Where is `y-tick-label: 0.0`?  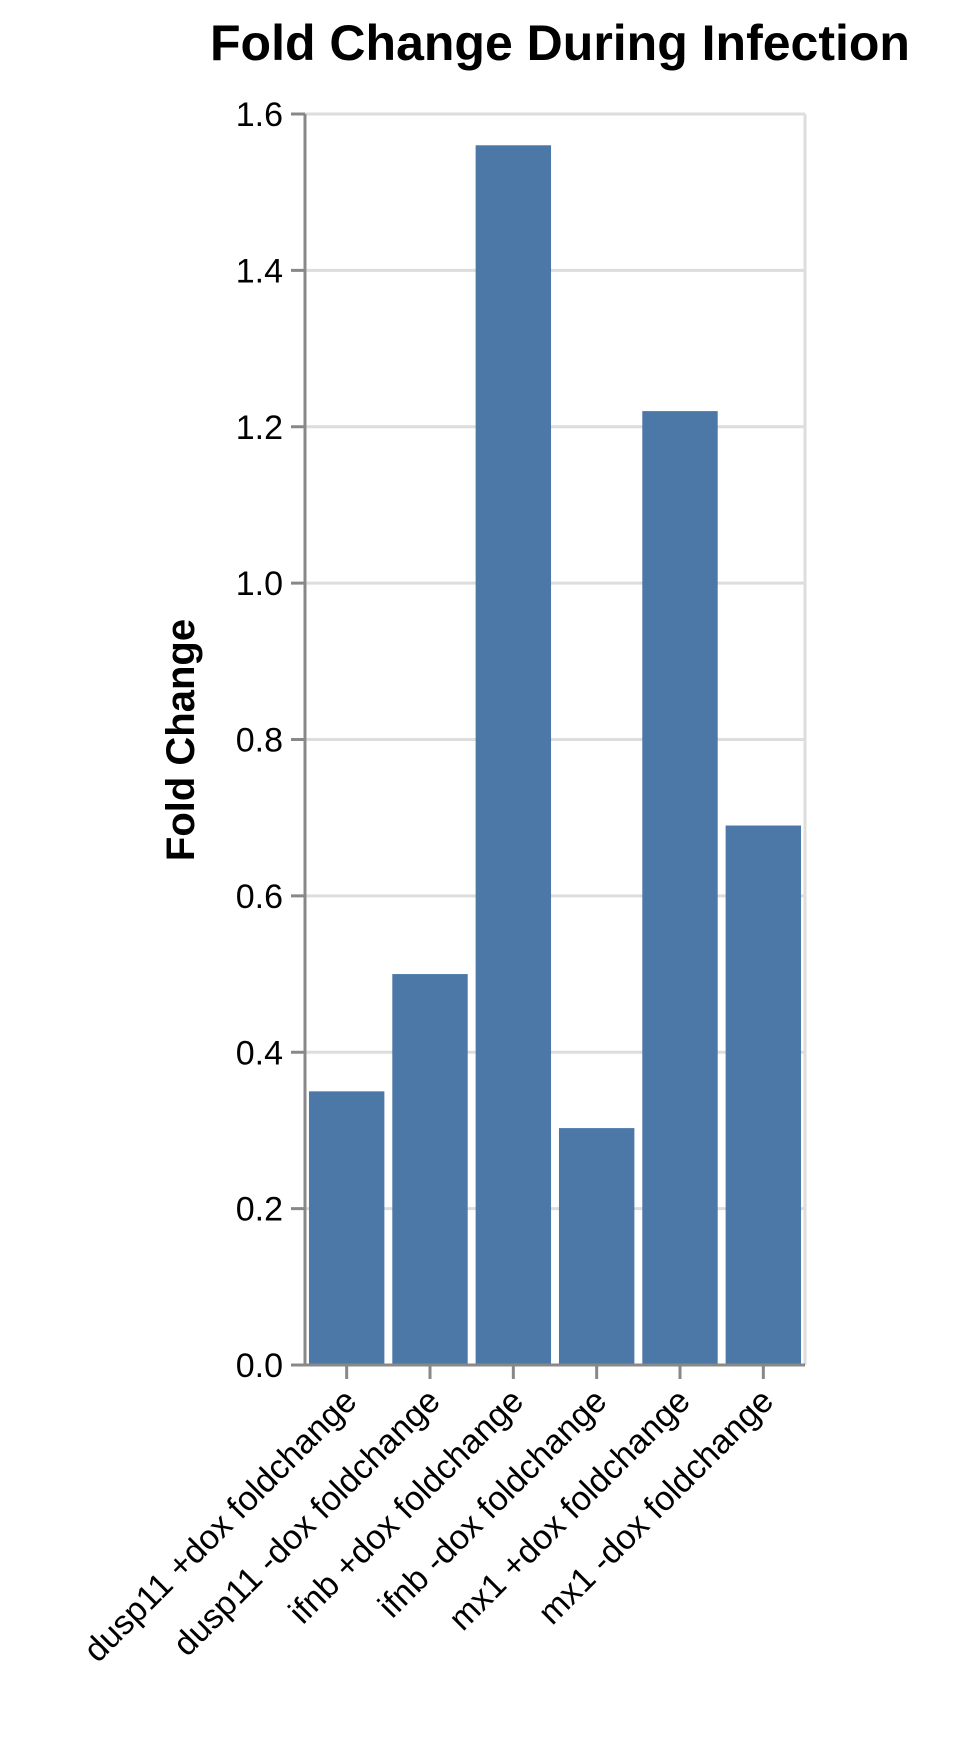
y-tick-label: 0.0 is located at coordinates (259, 1366).